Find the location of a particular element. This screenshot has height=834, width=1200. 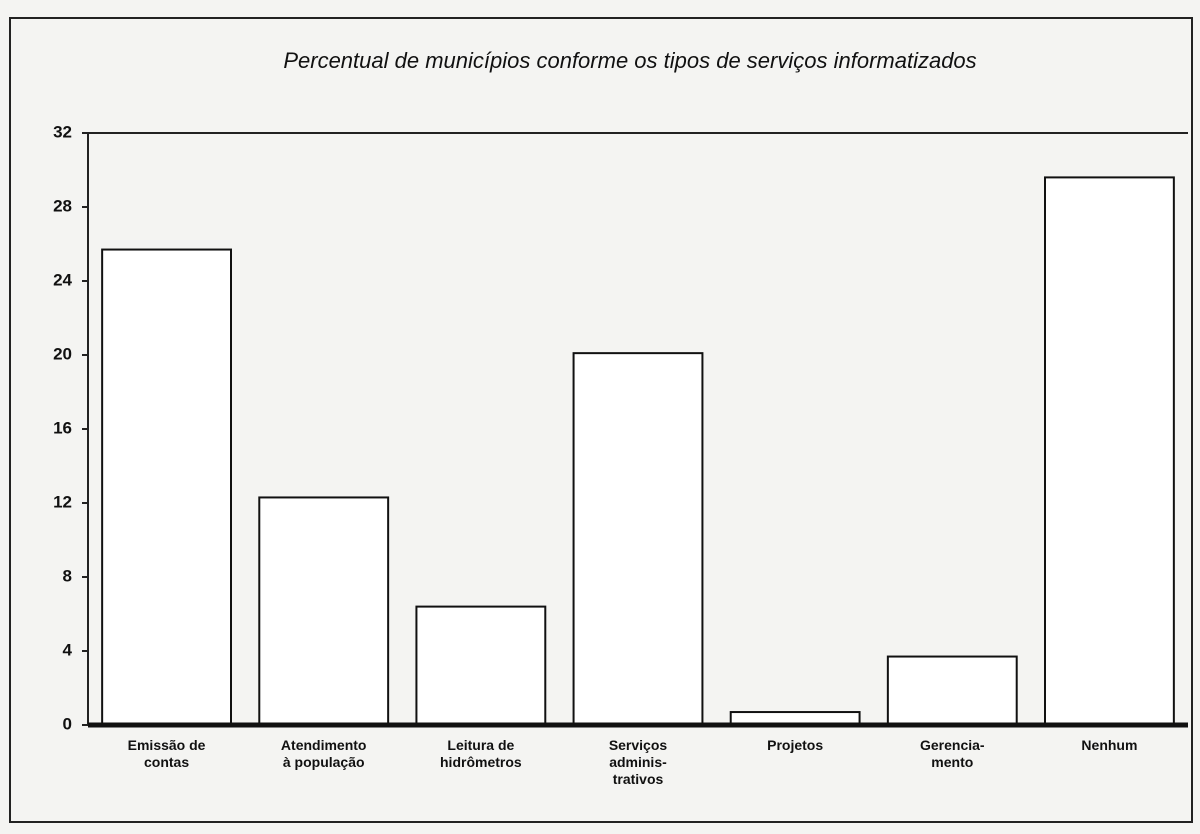

y-tick-label: 28 is located at coordinates (62, 205).